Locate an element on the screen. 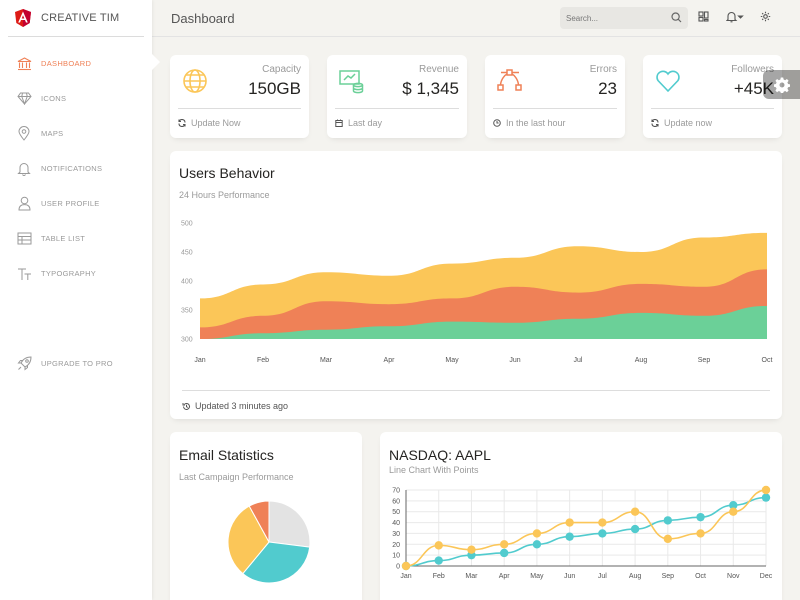 This screenshot has height=600, width=800. sidebar-item-notifications: NOTIFICATIONS is located at coordinates (76, 168).